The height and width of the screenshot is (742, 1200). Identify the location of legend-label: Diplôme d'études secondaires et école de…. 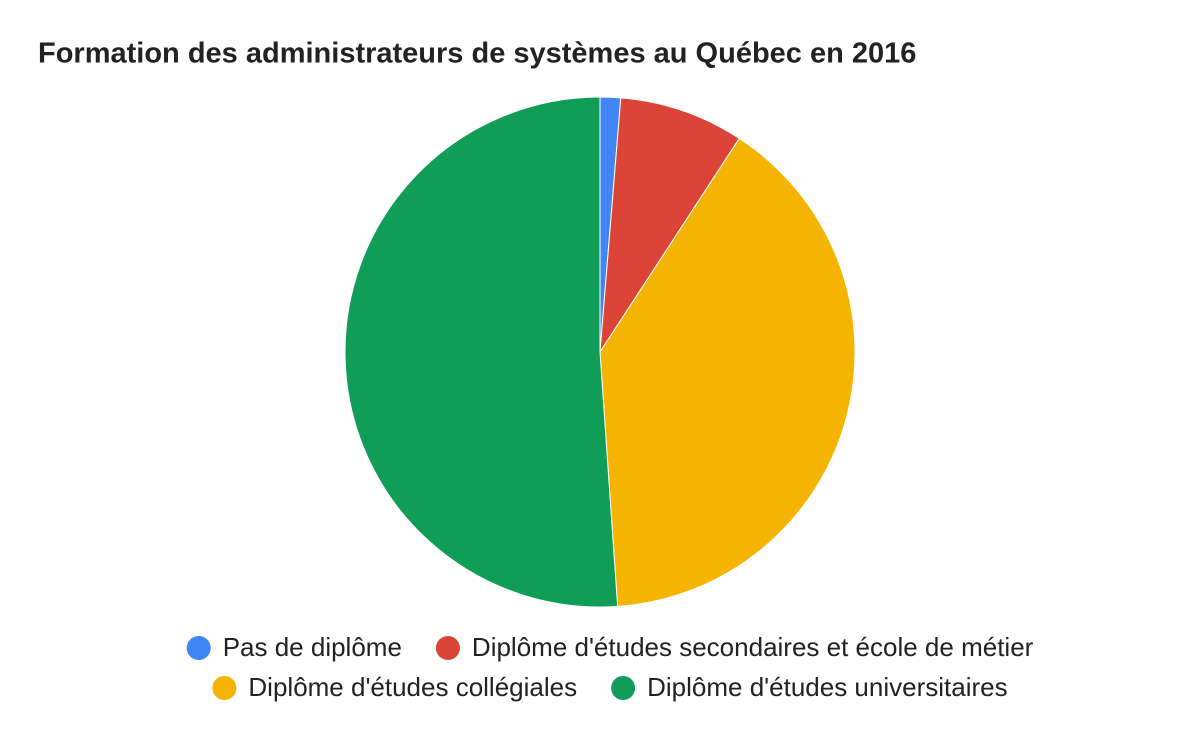
(753, 647).